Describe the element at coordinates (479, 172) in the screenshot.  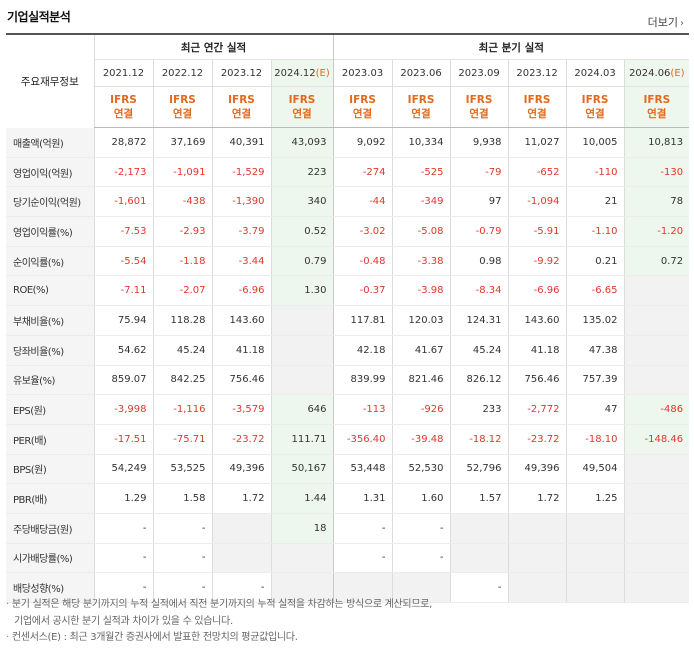
I see `table-cell: -79` at that location.